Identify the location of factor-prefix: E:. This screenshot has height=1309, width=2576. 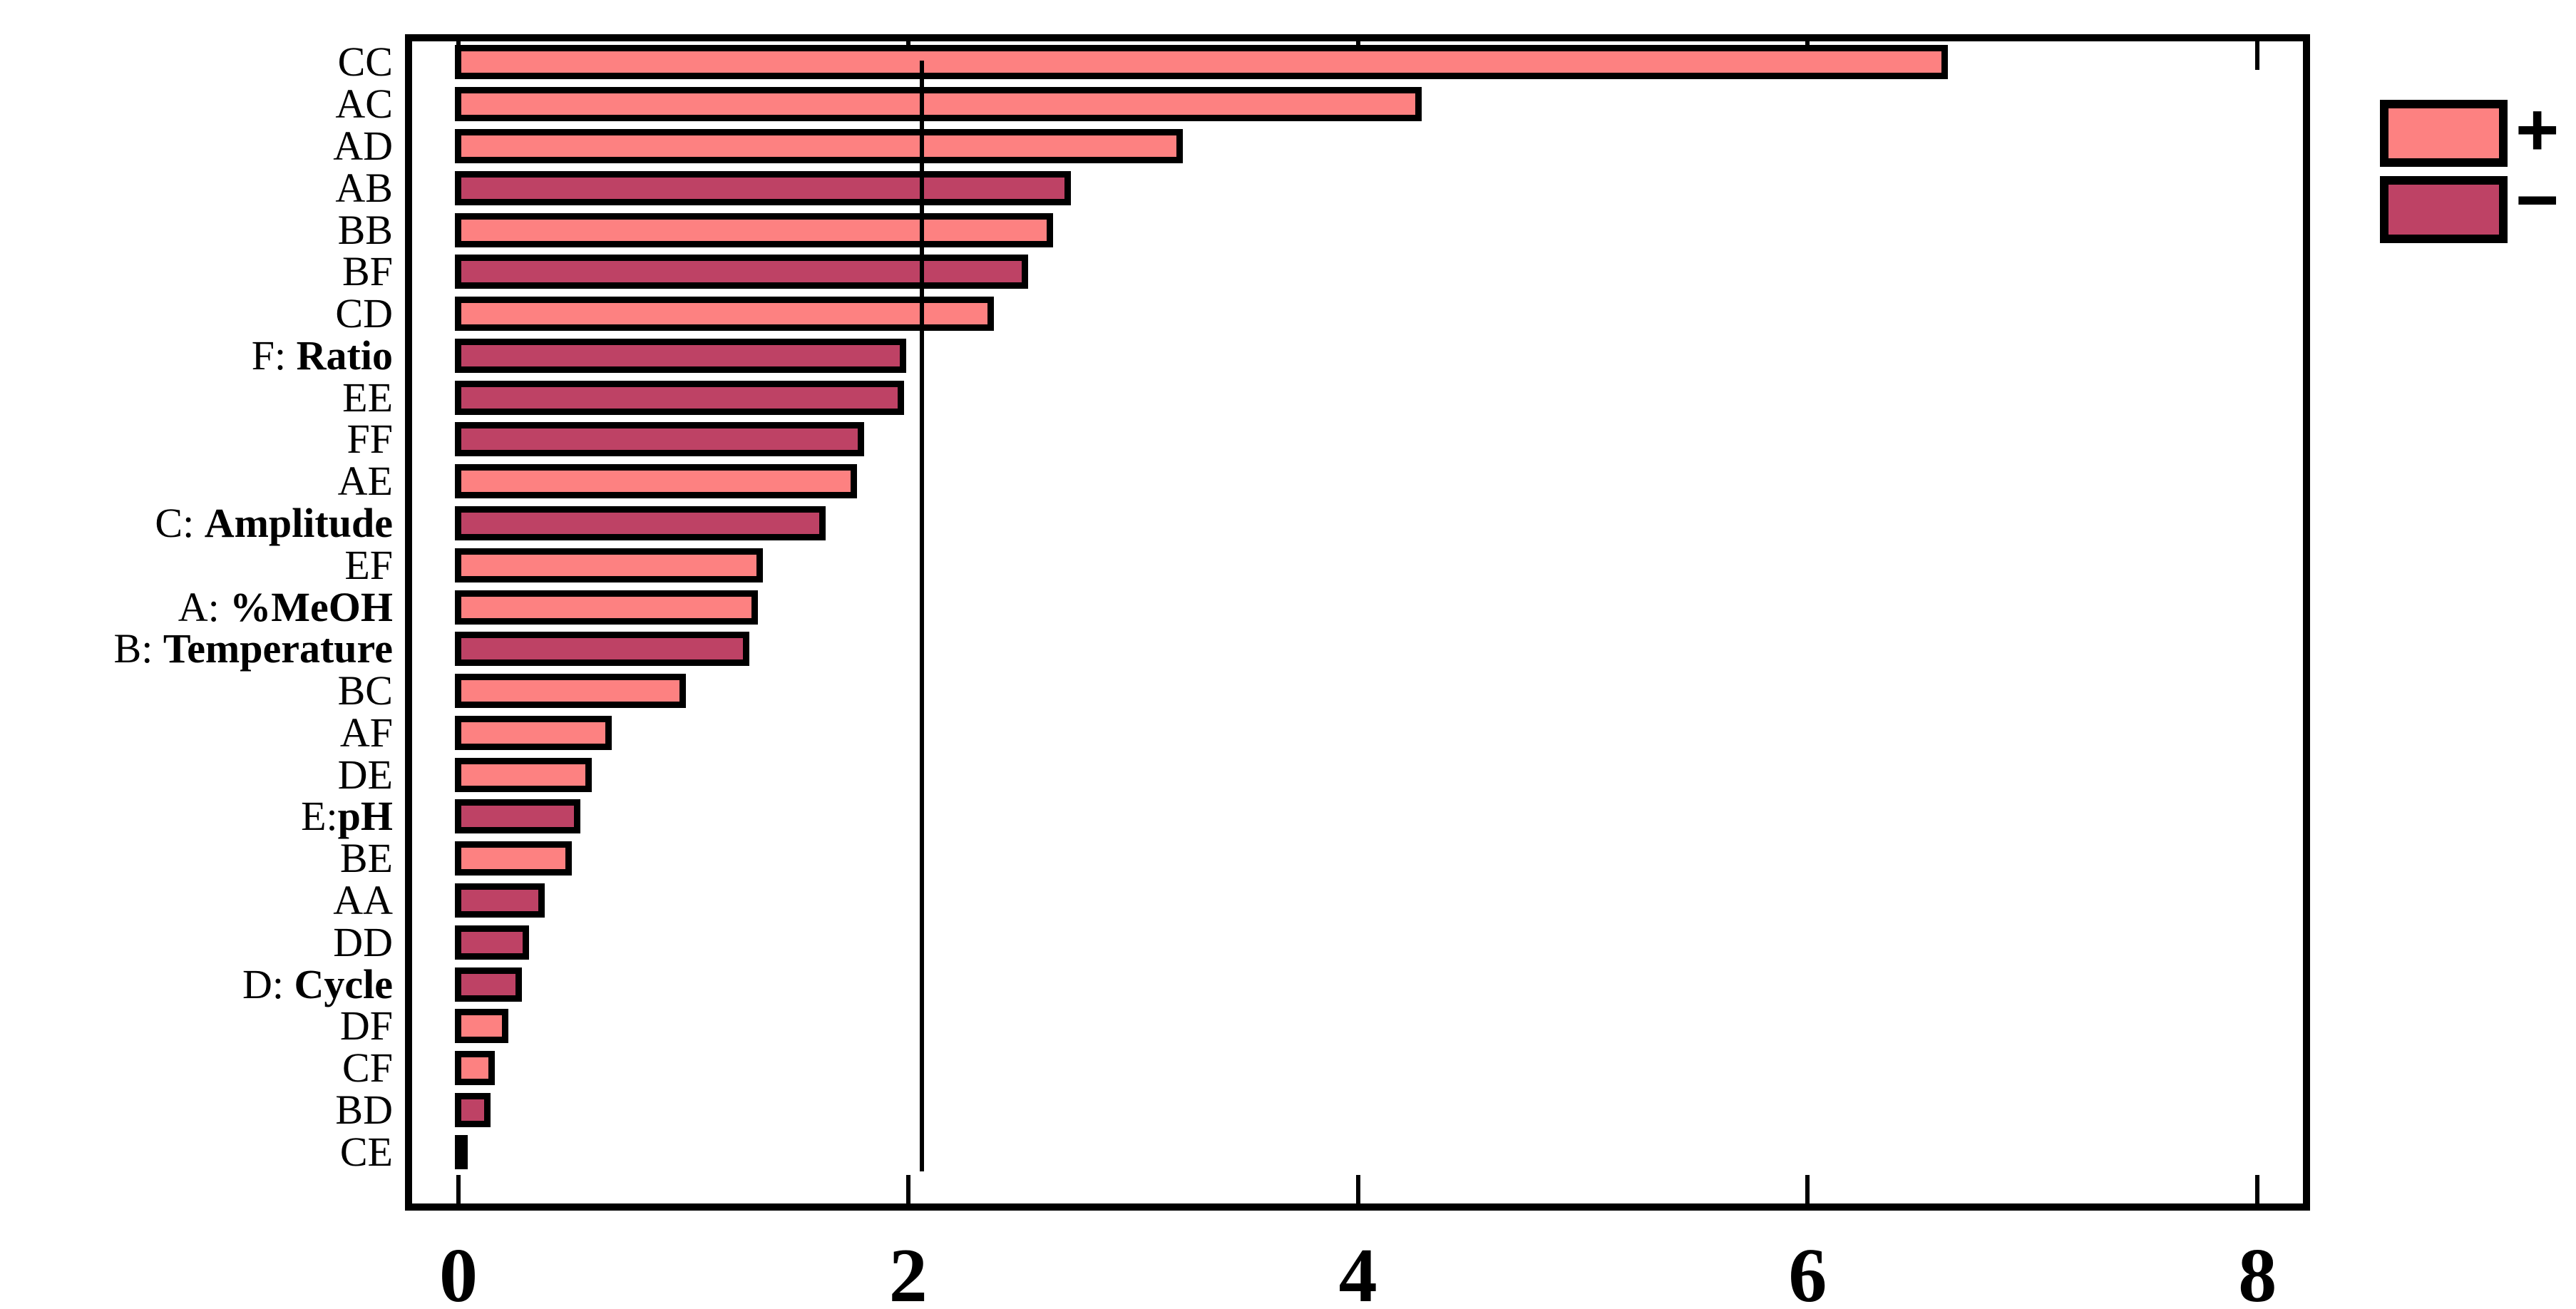
(319, 816).